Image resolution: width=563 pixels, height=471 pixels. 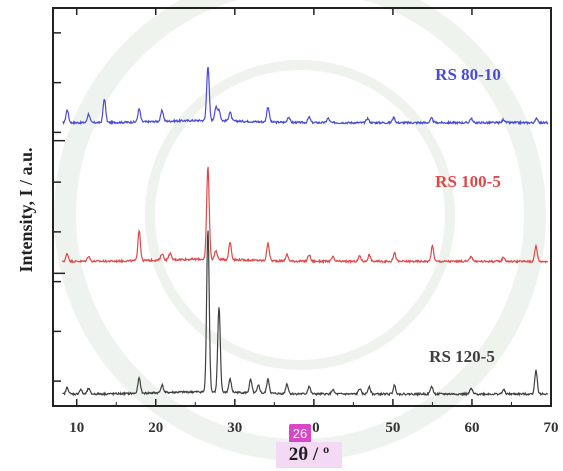 What do you see at coordinates (76, 428) in the screenshot?
I see `x-tick-label: 10` at bounding box center [76, 428].